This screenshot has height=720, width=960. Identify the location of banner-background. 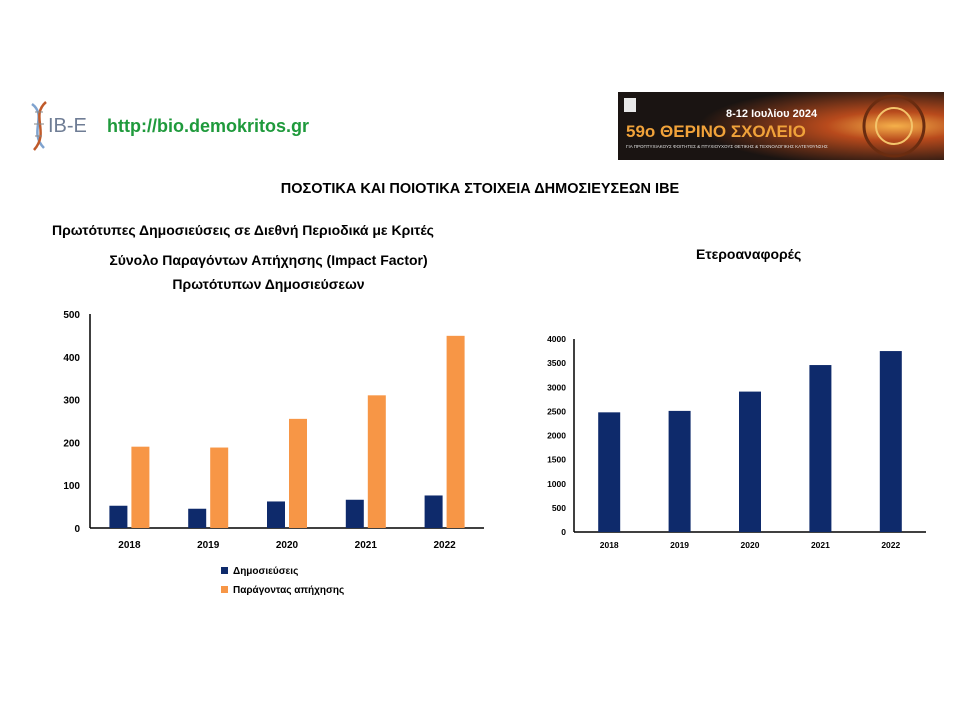
(781, 126).